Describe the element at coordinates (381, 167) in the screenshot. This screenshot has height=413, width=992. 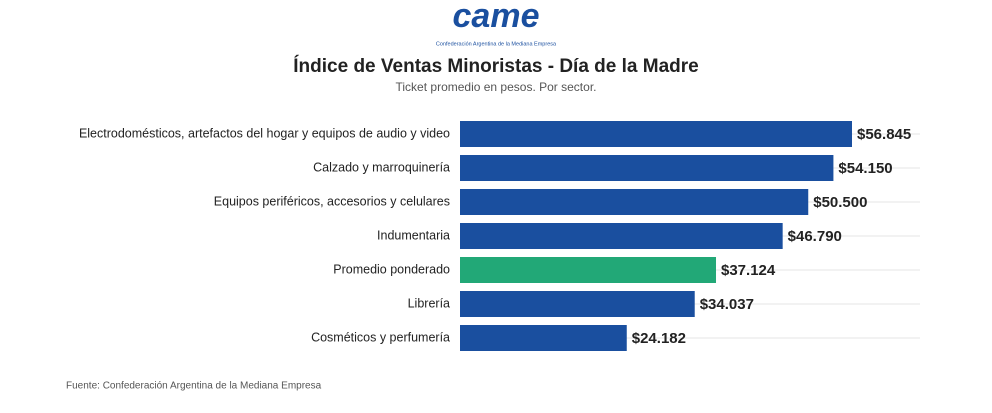
I see `category-label: Calzado y marroquinería` at that location.